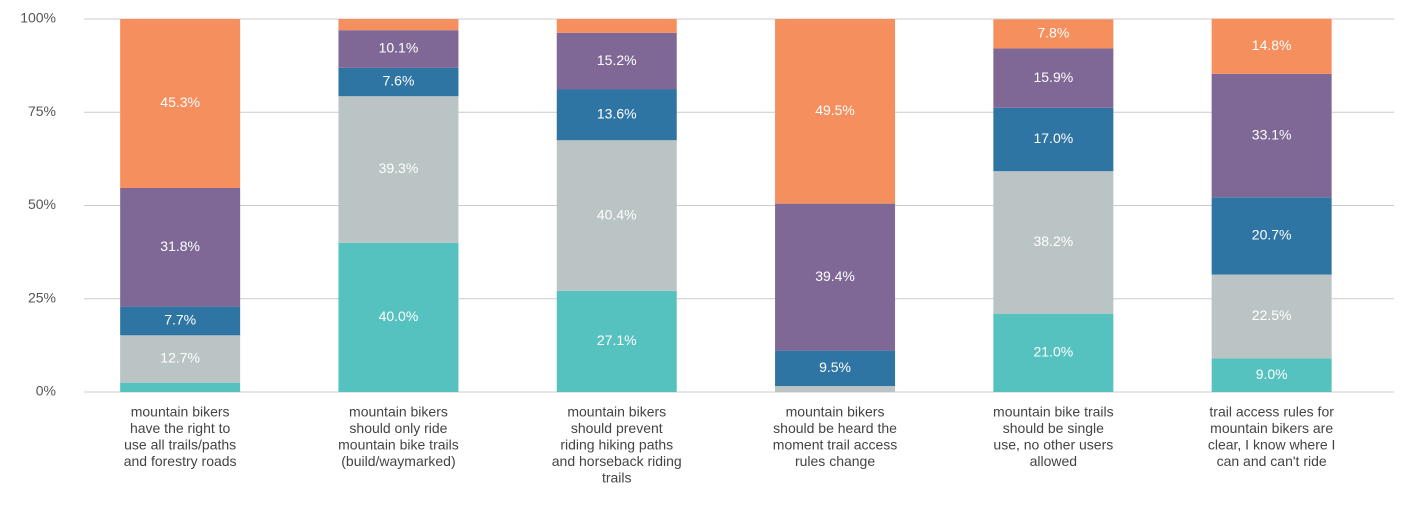 Image resolution: width=1404 pixels, height=506 pixels. I want to click on value-label: 12.7%, so click(180, 358).